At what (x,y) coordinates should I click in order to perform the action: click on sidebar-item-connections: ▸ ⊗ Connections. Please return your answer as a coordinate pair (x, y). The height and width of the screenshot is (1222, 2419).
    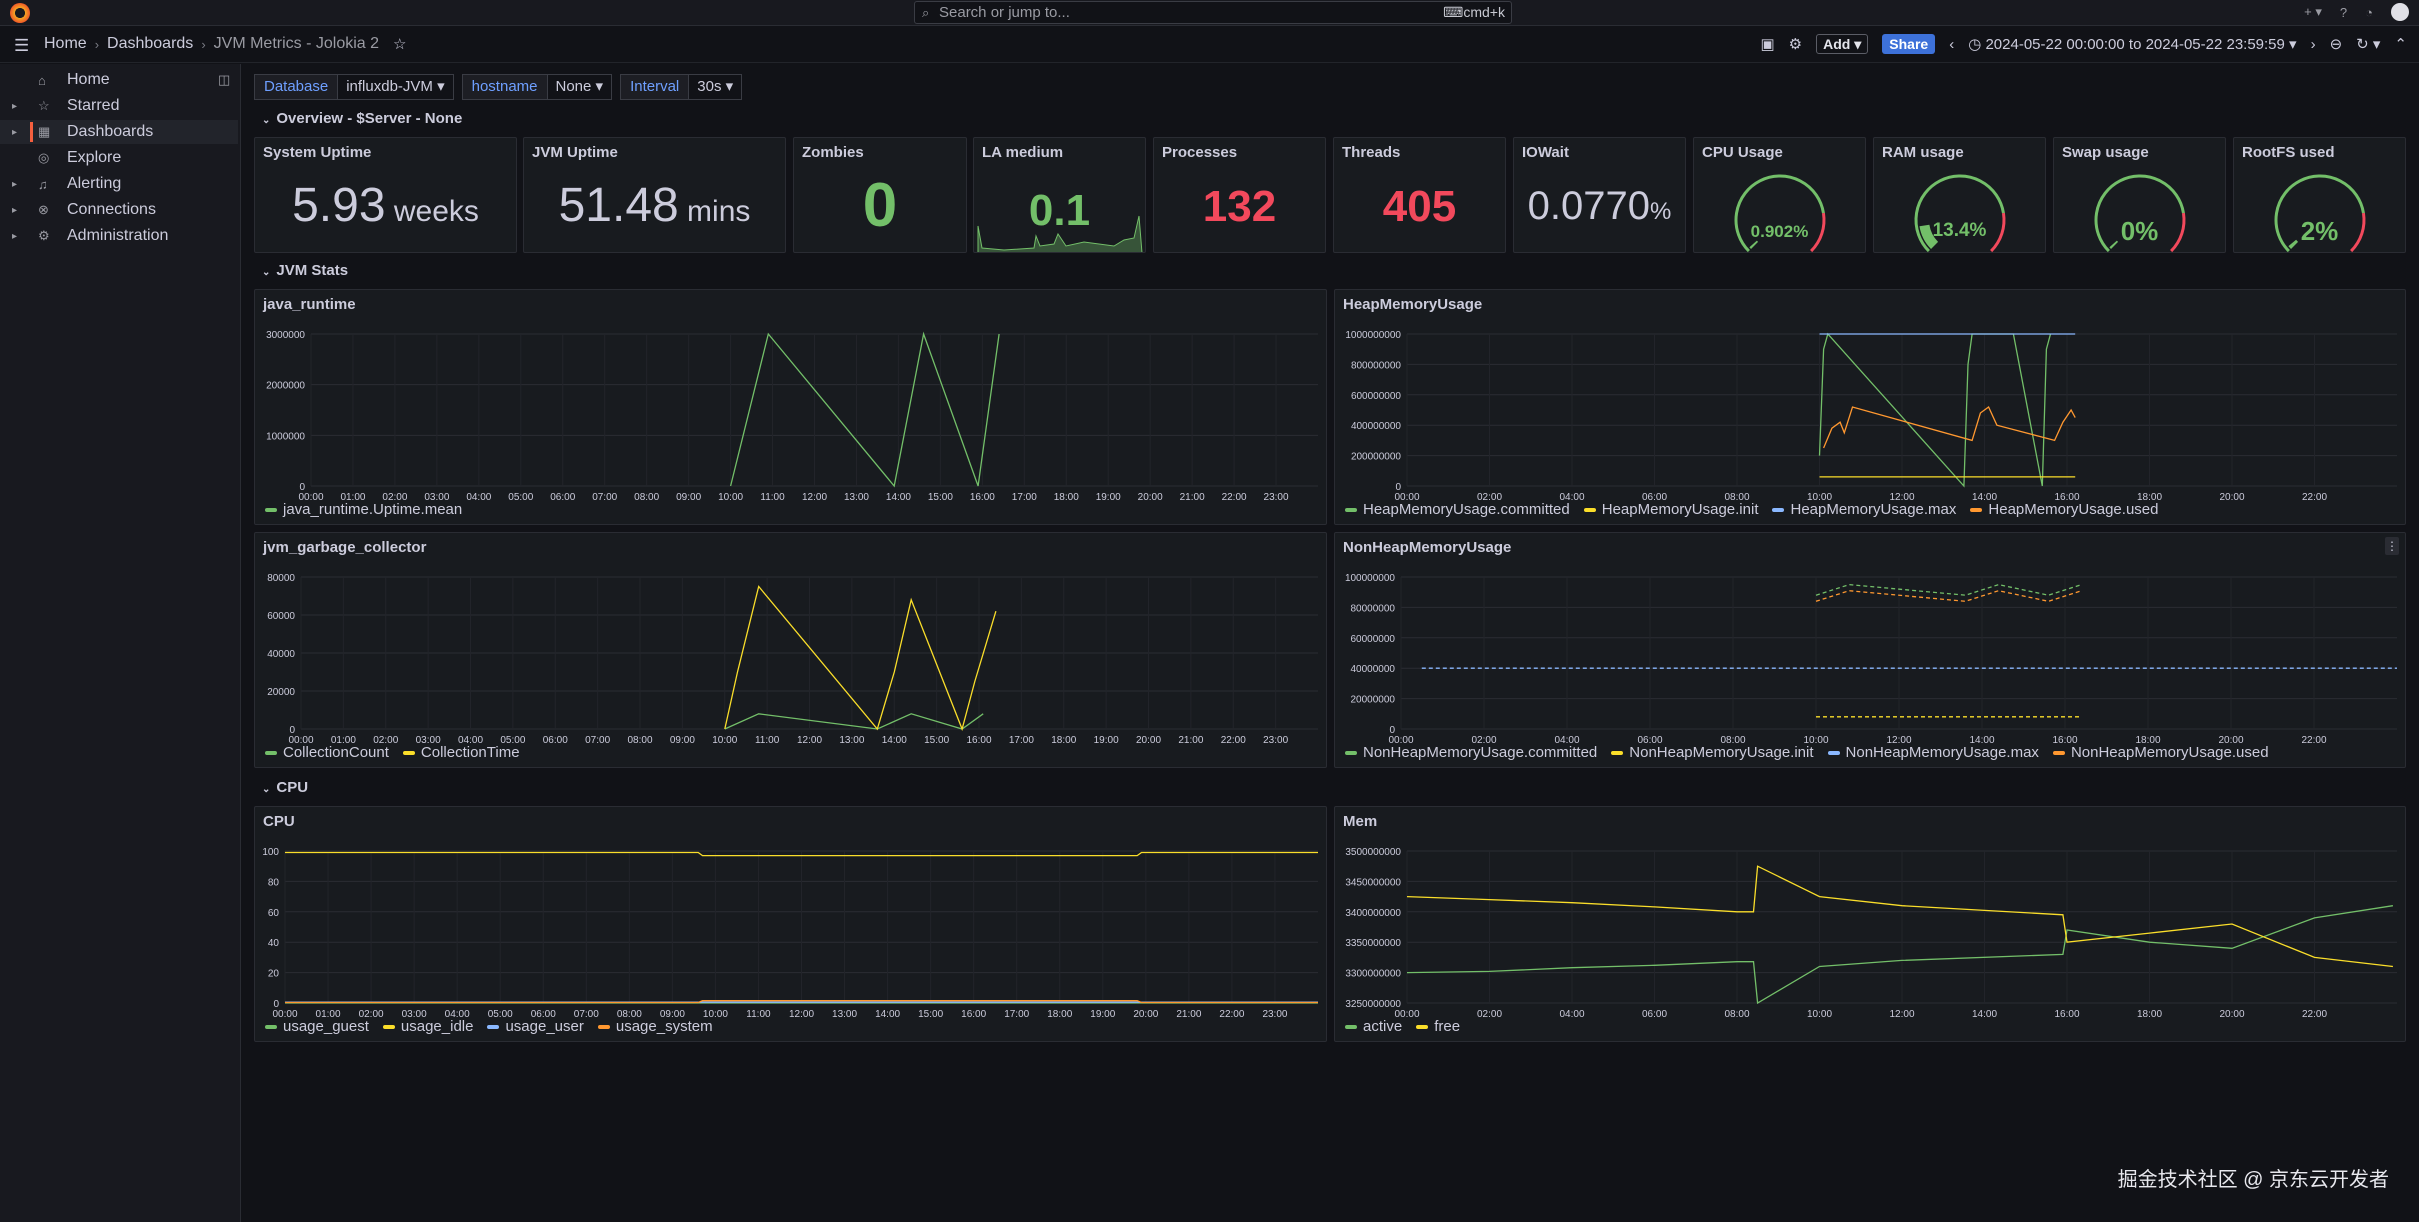
    Looking at the image, I should click on (119, 210).